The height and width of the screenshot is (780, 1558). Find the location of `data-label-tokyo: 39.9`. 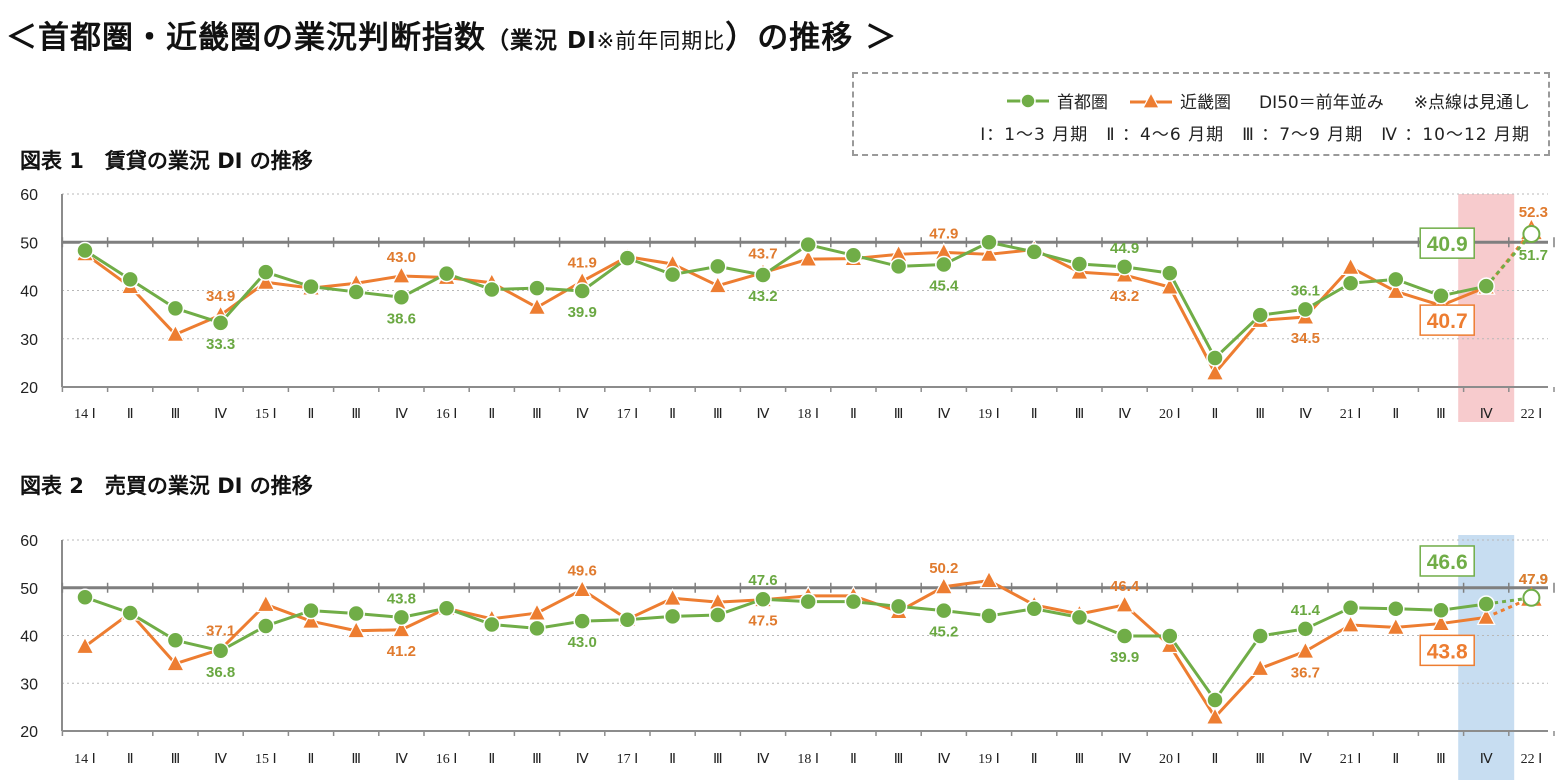

data-label-tokyo: 39.9 is located at coordinates (582, 312).